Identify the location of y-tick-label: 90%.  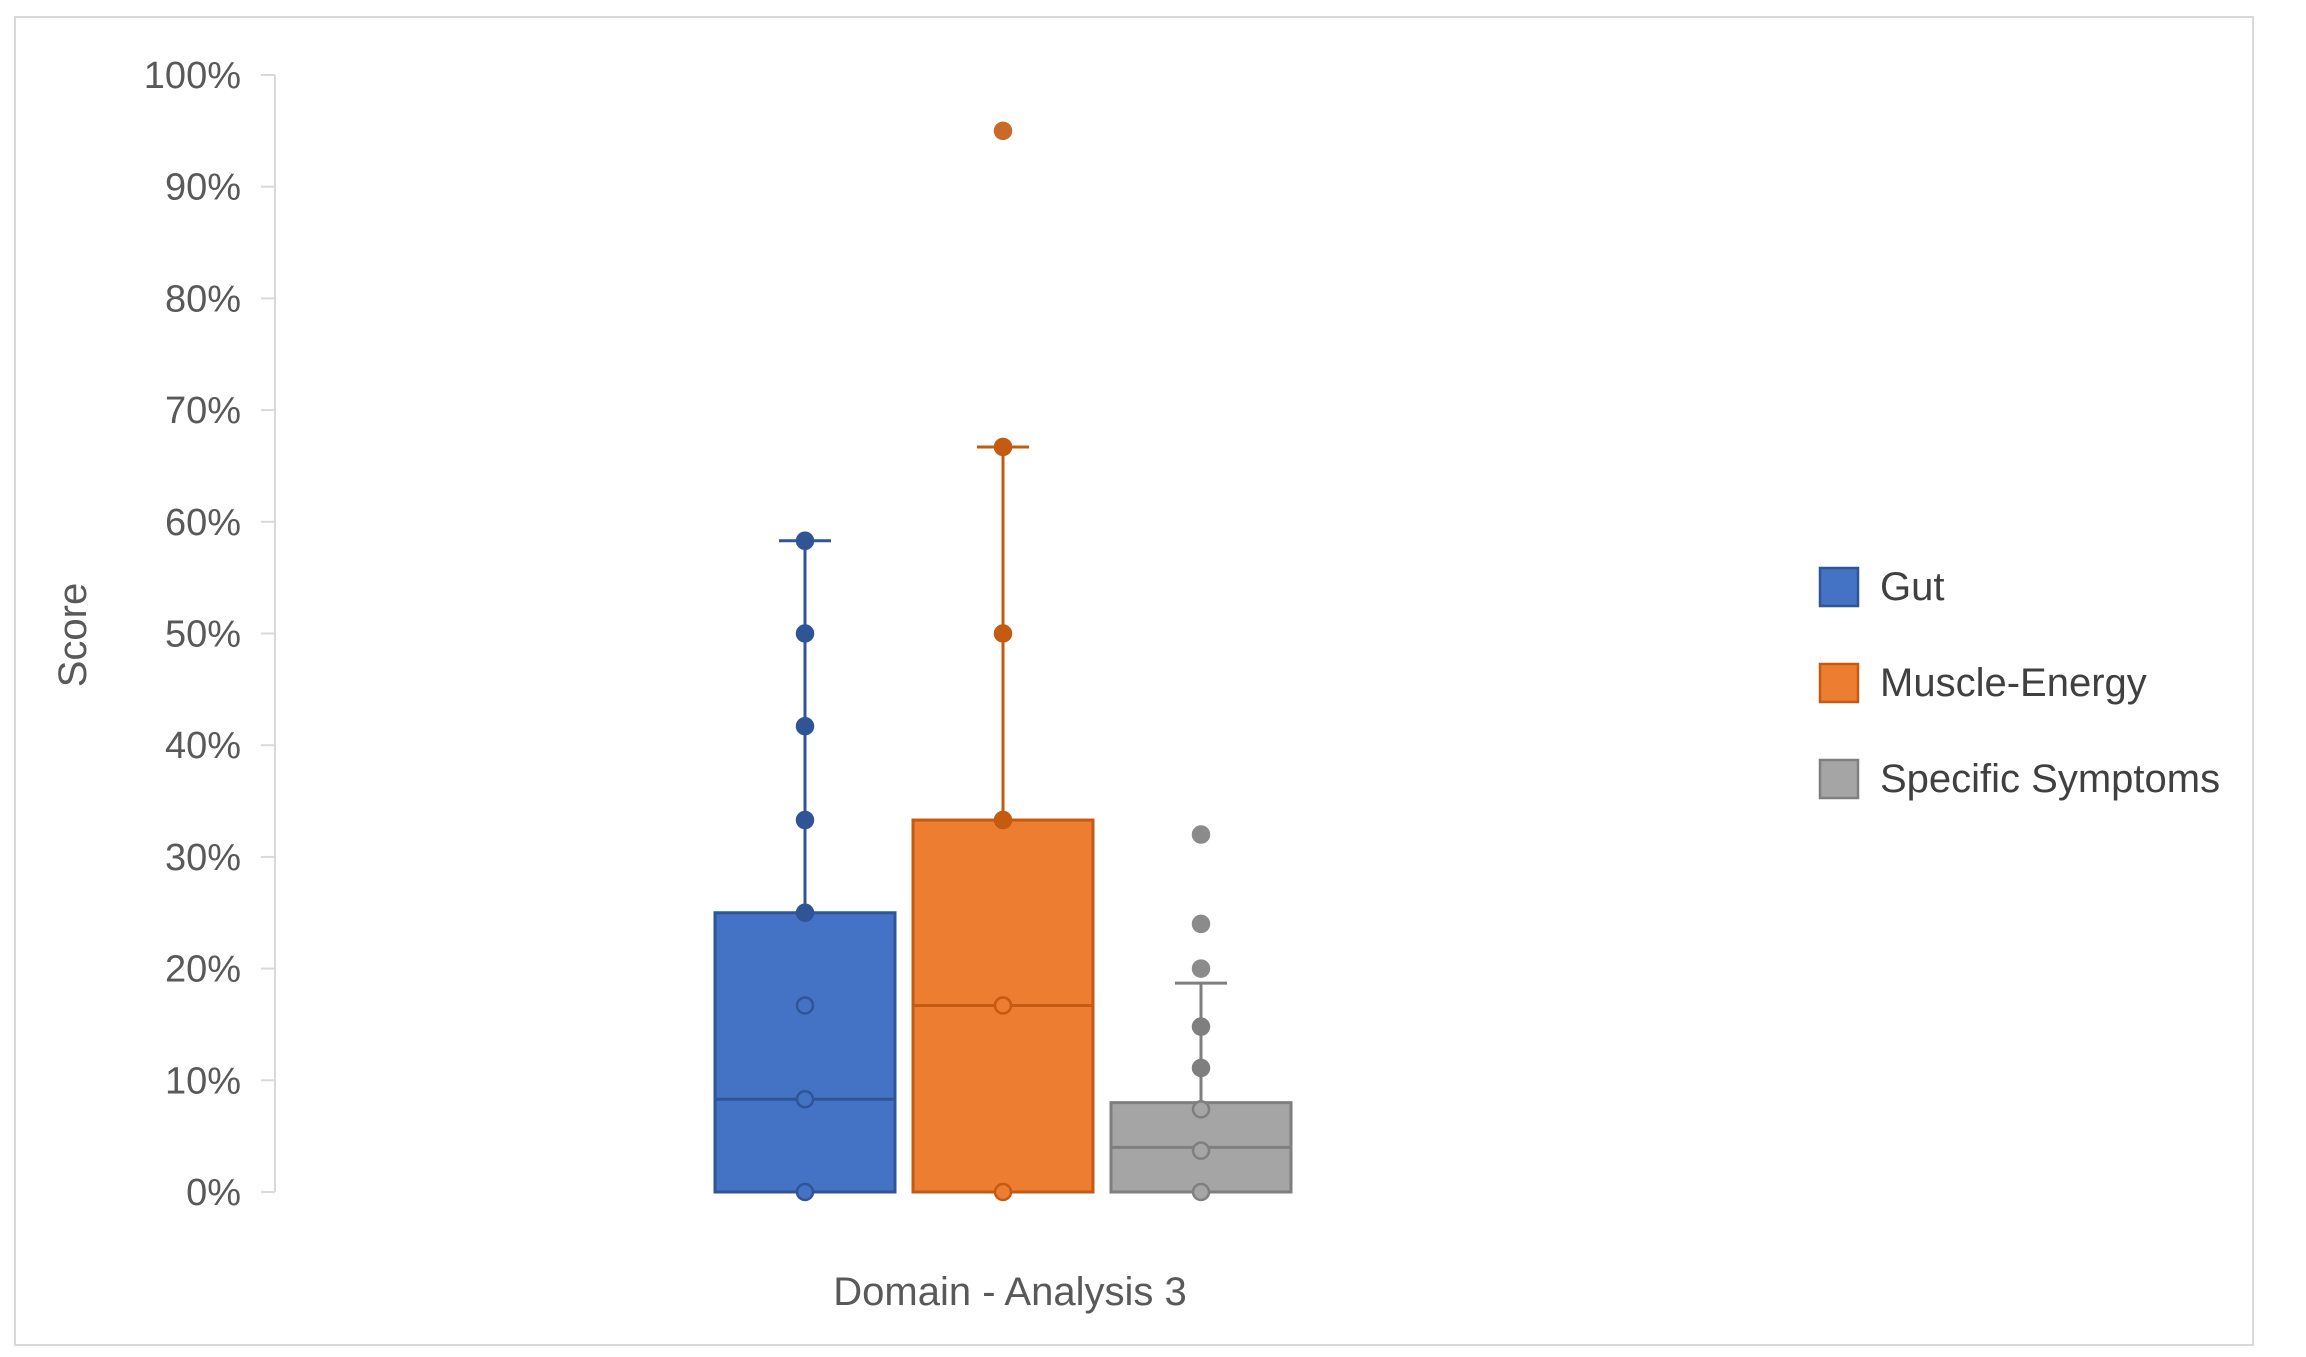
(203, 188).